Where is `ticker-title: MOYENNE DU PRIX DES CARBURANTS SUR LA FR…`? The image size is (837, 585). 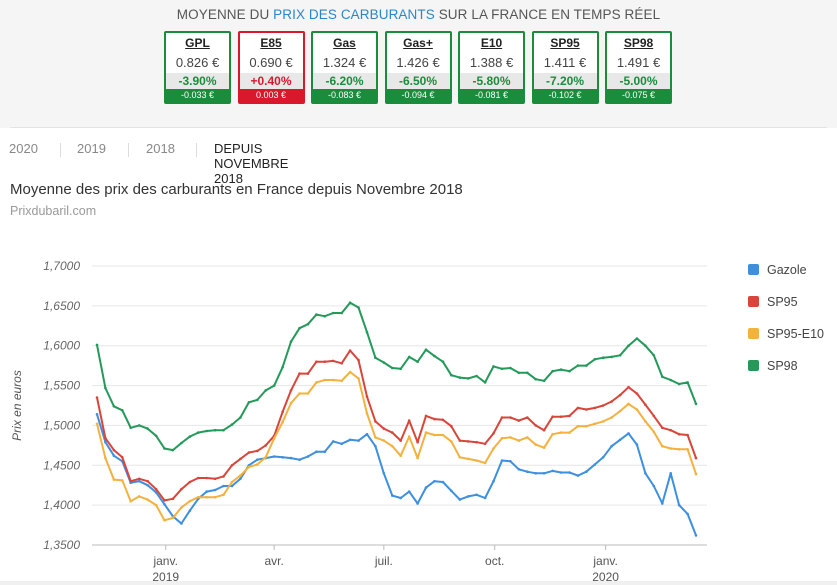
ticker-title: MOYENNE DU PRIX DES CARBURANTS SUR LA FR… is located at coordinates (418, 14).